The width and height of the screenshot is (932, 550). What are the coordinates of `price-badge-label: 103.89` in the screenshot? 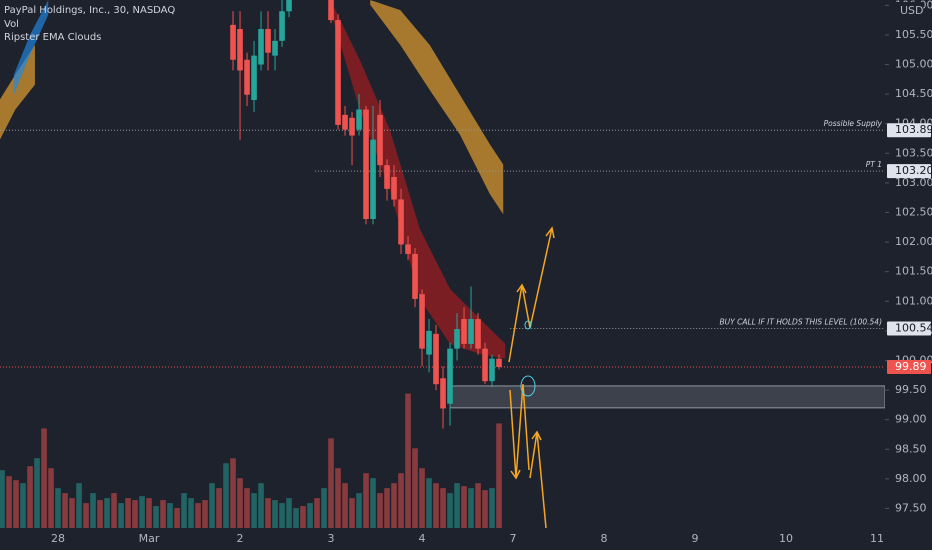 It's located at (913, 129).